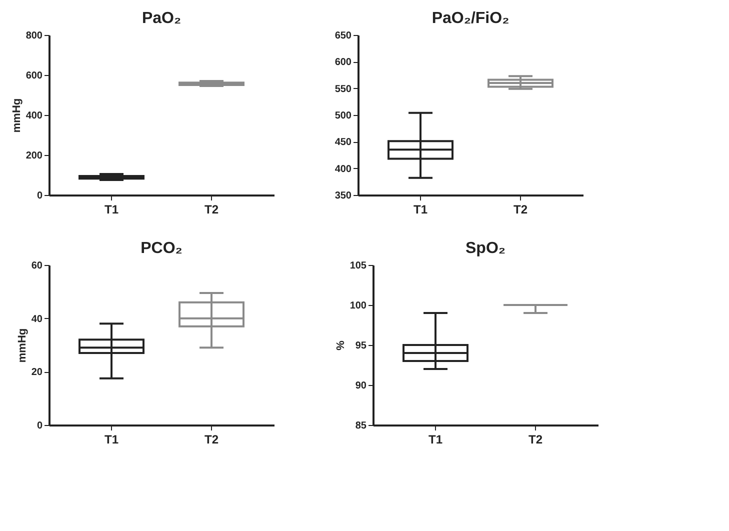 Image resolution: width=729 pixels, height=531 pixels. What do you see at coordinates (361, 386) in the screenshot?
I see `y-tick-label: 90` at bounding box center [361, 386].